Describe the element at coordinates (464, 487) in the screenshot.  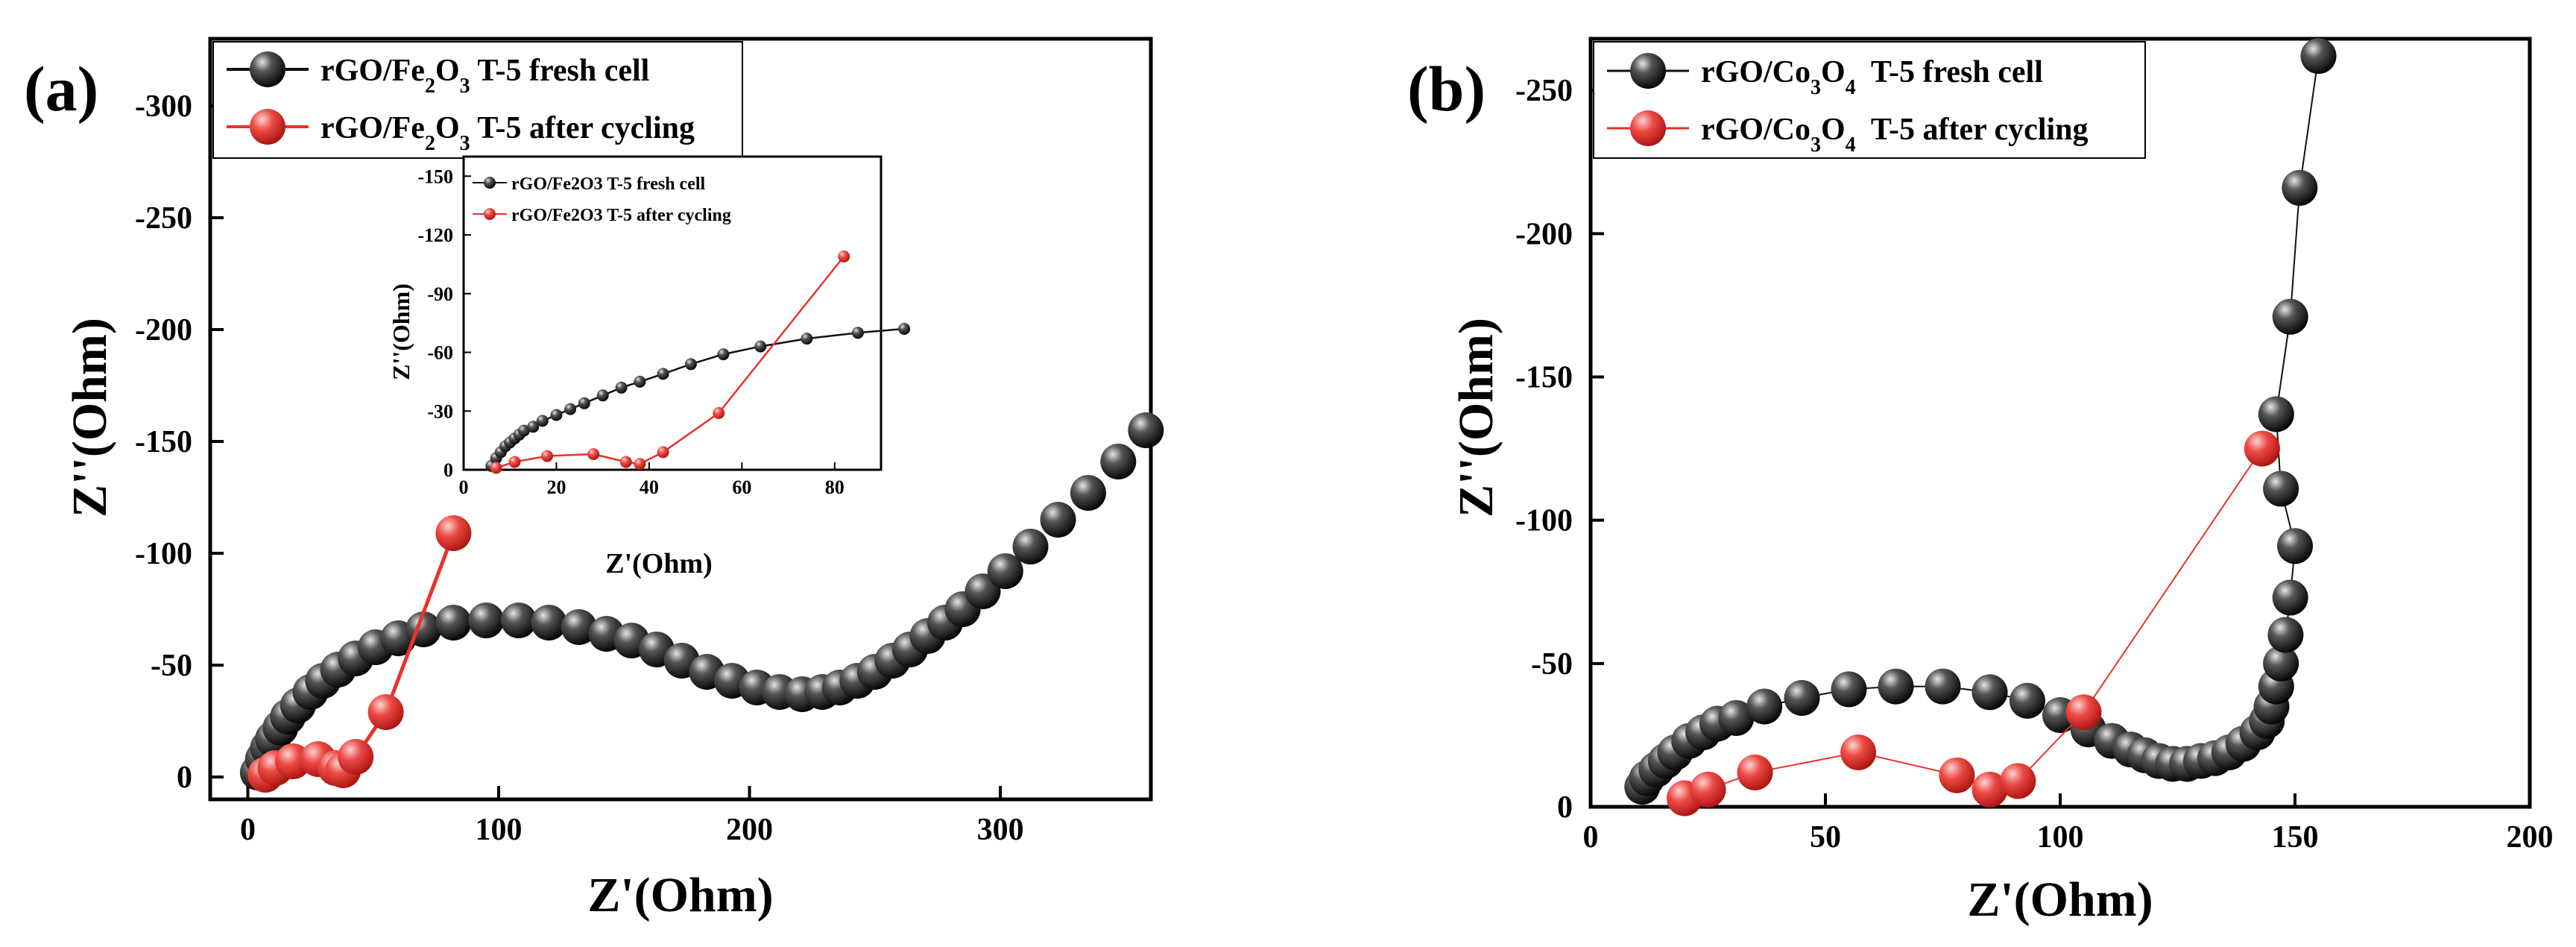
I see `inset-x-tick-label: 0` at that location.